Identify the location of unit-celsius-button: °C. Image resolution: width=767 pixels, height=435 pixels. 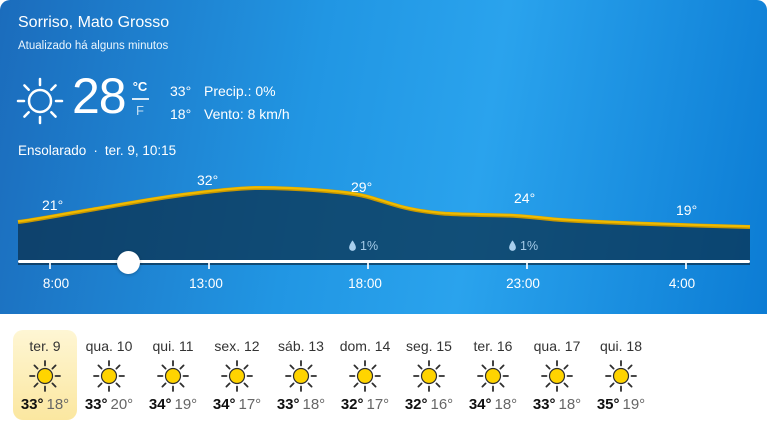
(140, 86).